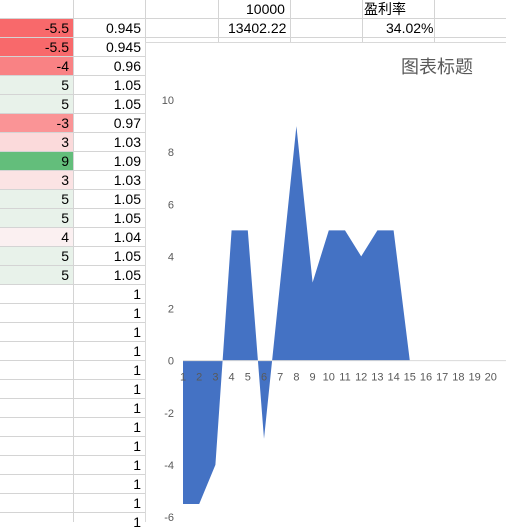 The height and width of the screenshot is (531, 506). I want to click on table-cell-change: -4, so click(36, 66).